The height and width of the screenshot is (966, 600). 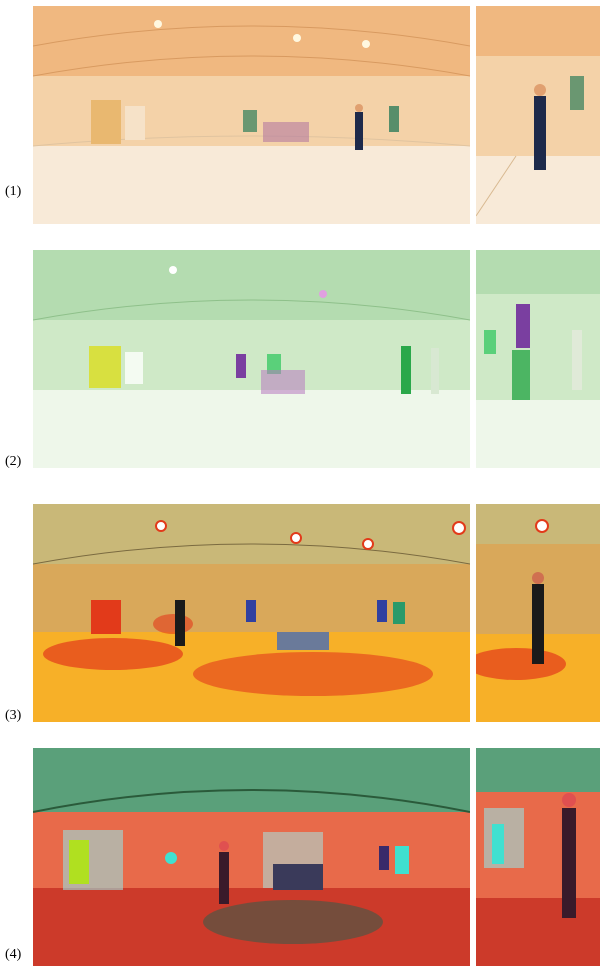 I want to click on row-label: (3), so click(x=13, y=715).